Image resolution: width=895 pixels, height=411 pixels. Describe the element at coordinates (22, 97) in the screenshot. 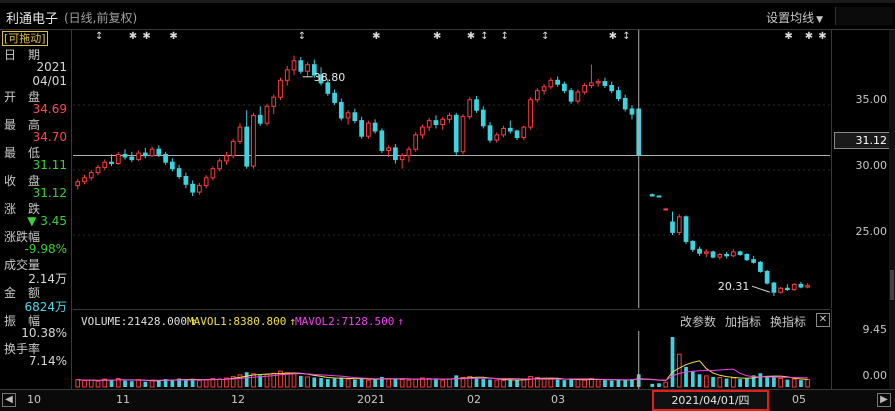

I see `info-label: 开 盘` at that location.